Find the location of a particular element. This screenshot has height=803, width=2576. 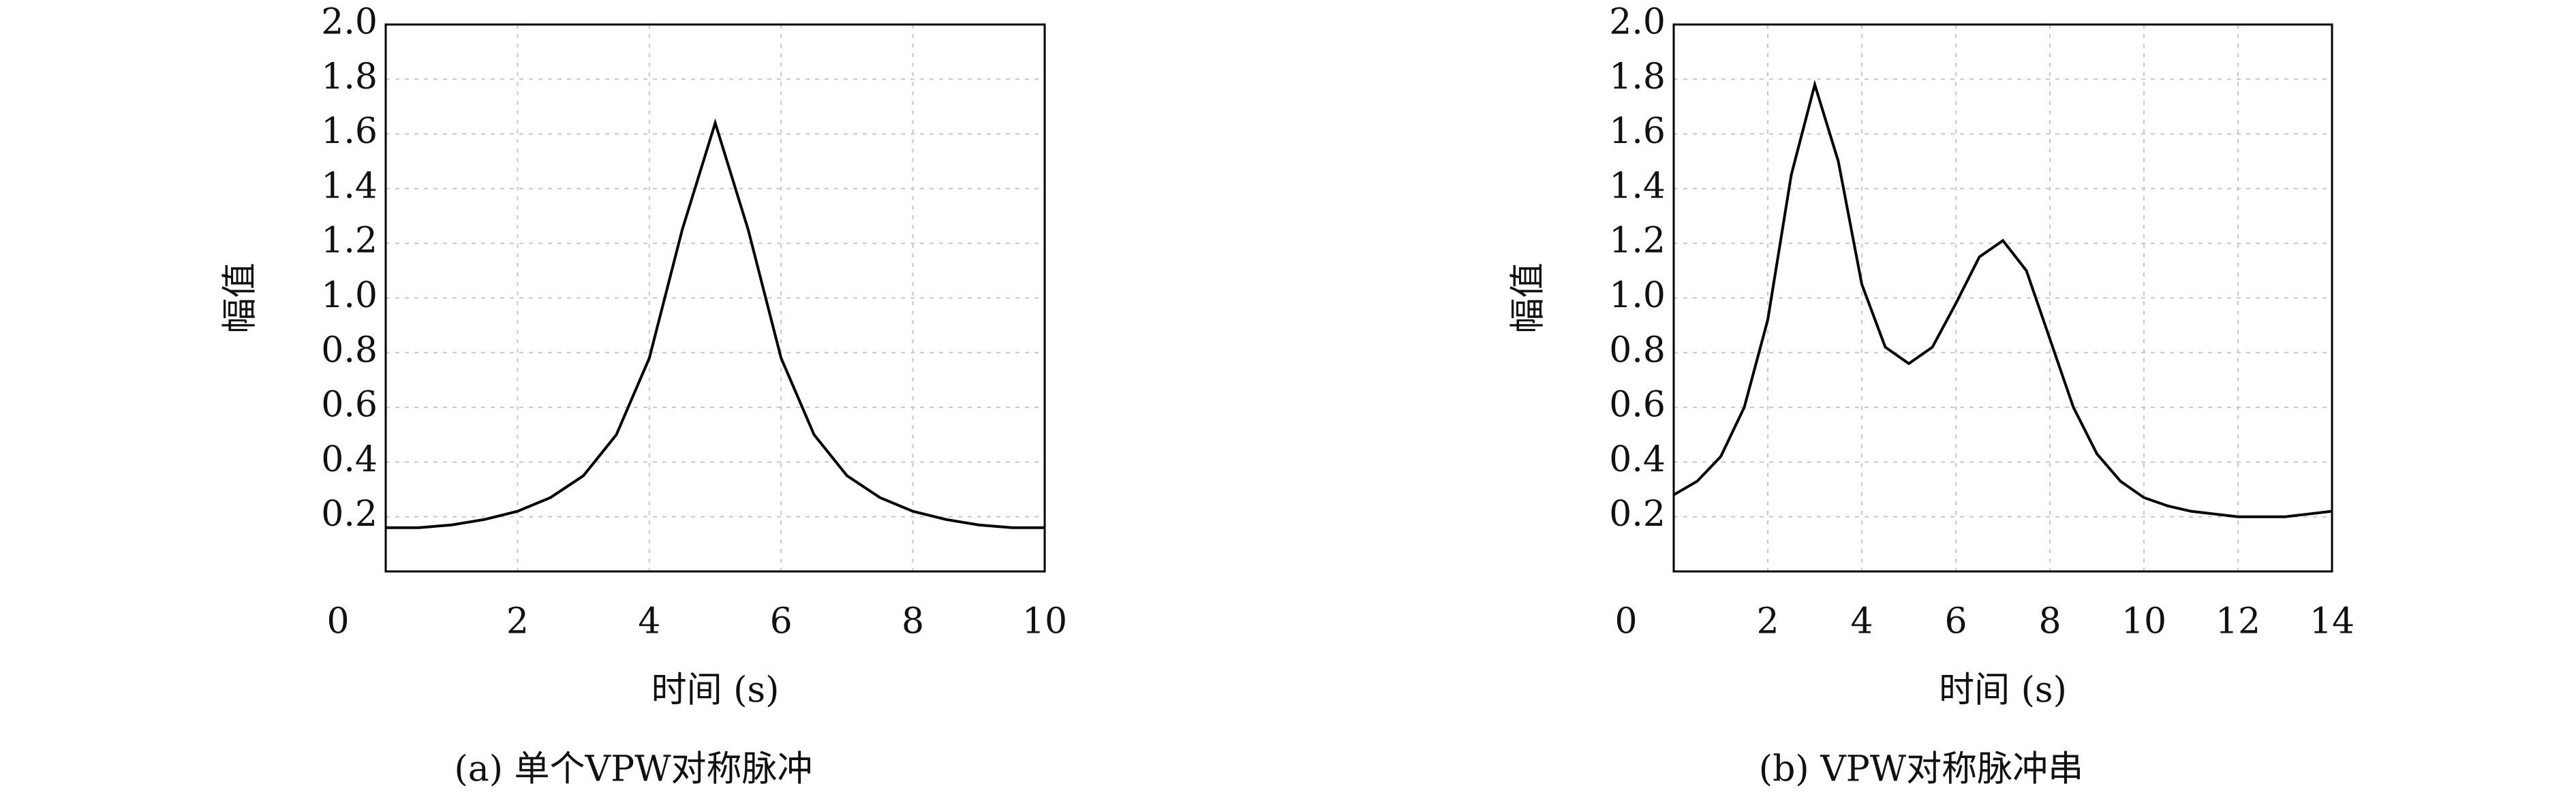

x-tick-label: 14 is located at coordinates (2332, 621).